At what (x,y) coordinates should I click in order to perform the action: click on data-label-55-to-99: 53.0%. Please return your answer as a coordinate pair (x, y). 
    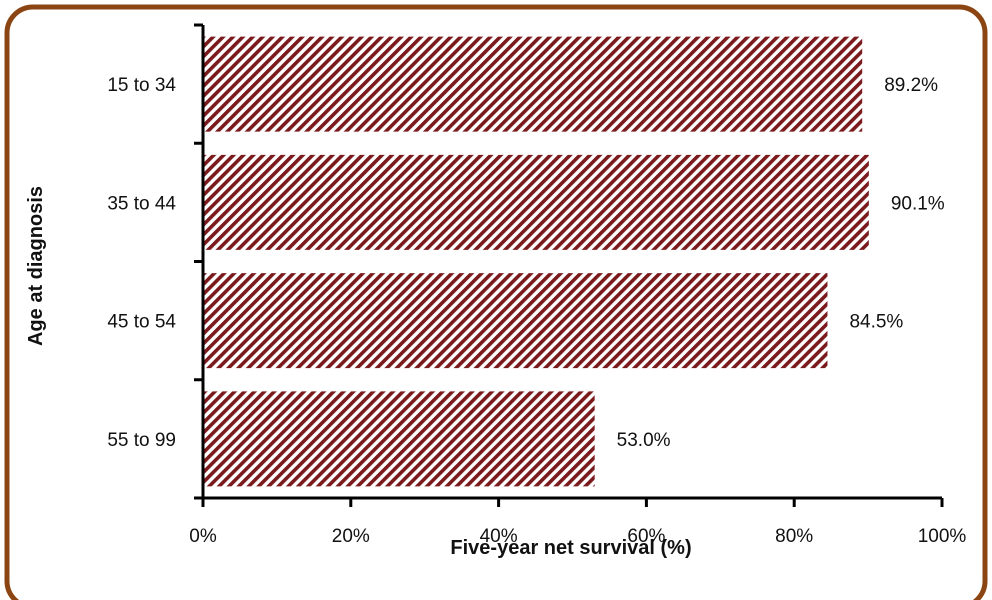
    Looking at the image, I should click on (644, 440).